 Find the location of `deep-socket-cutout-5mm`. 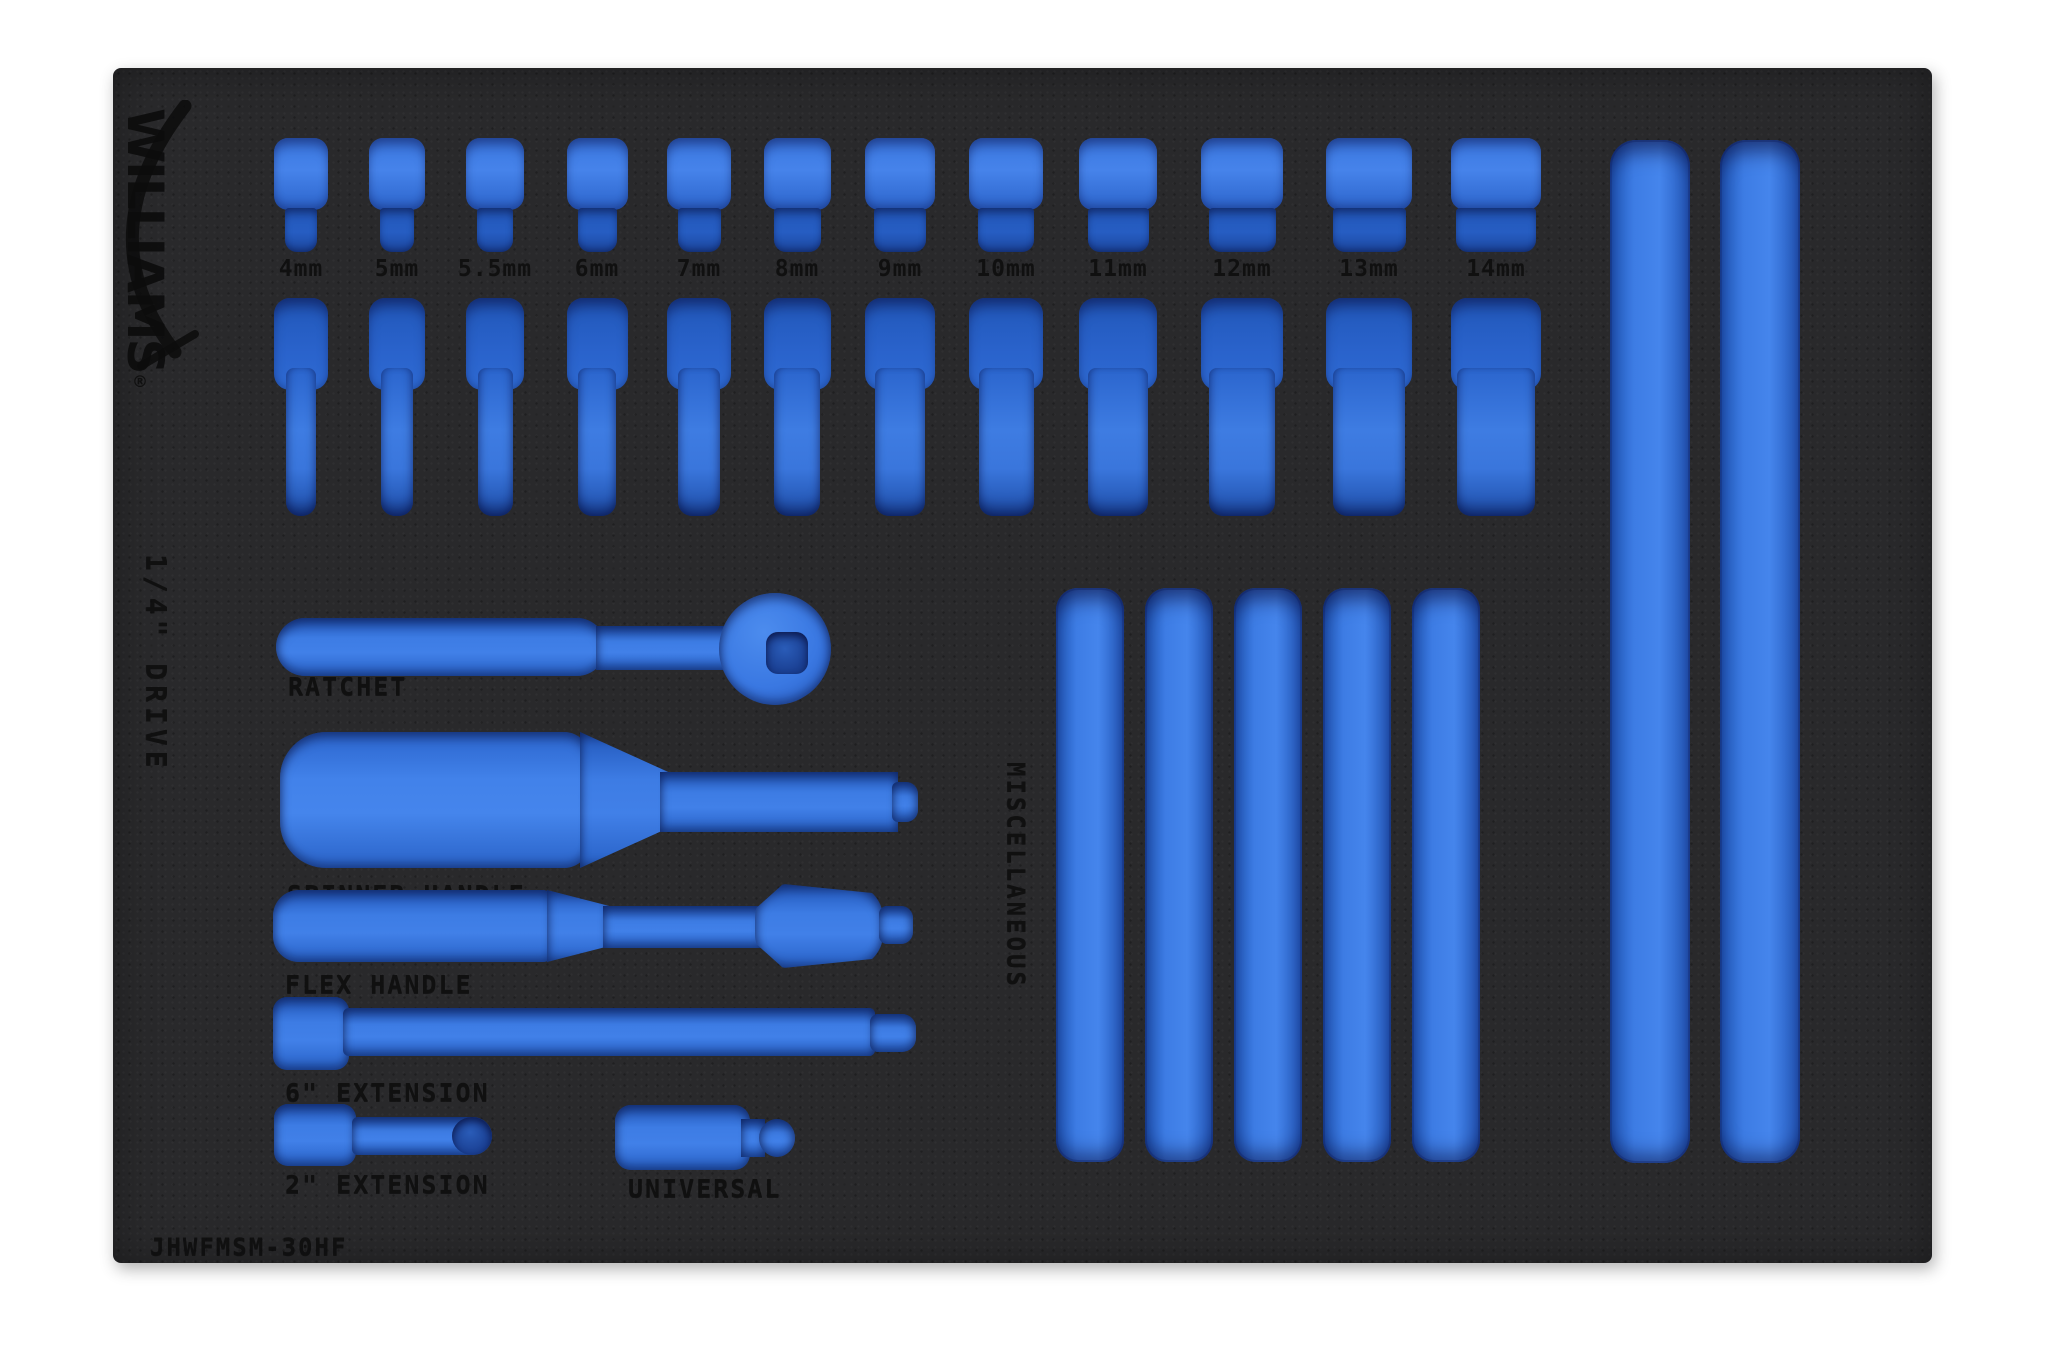

deep-socket-cutout-5mm is located at coordinates (397, 407).